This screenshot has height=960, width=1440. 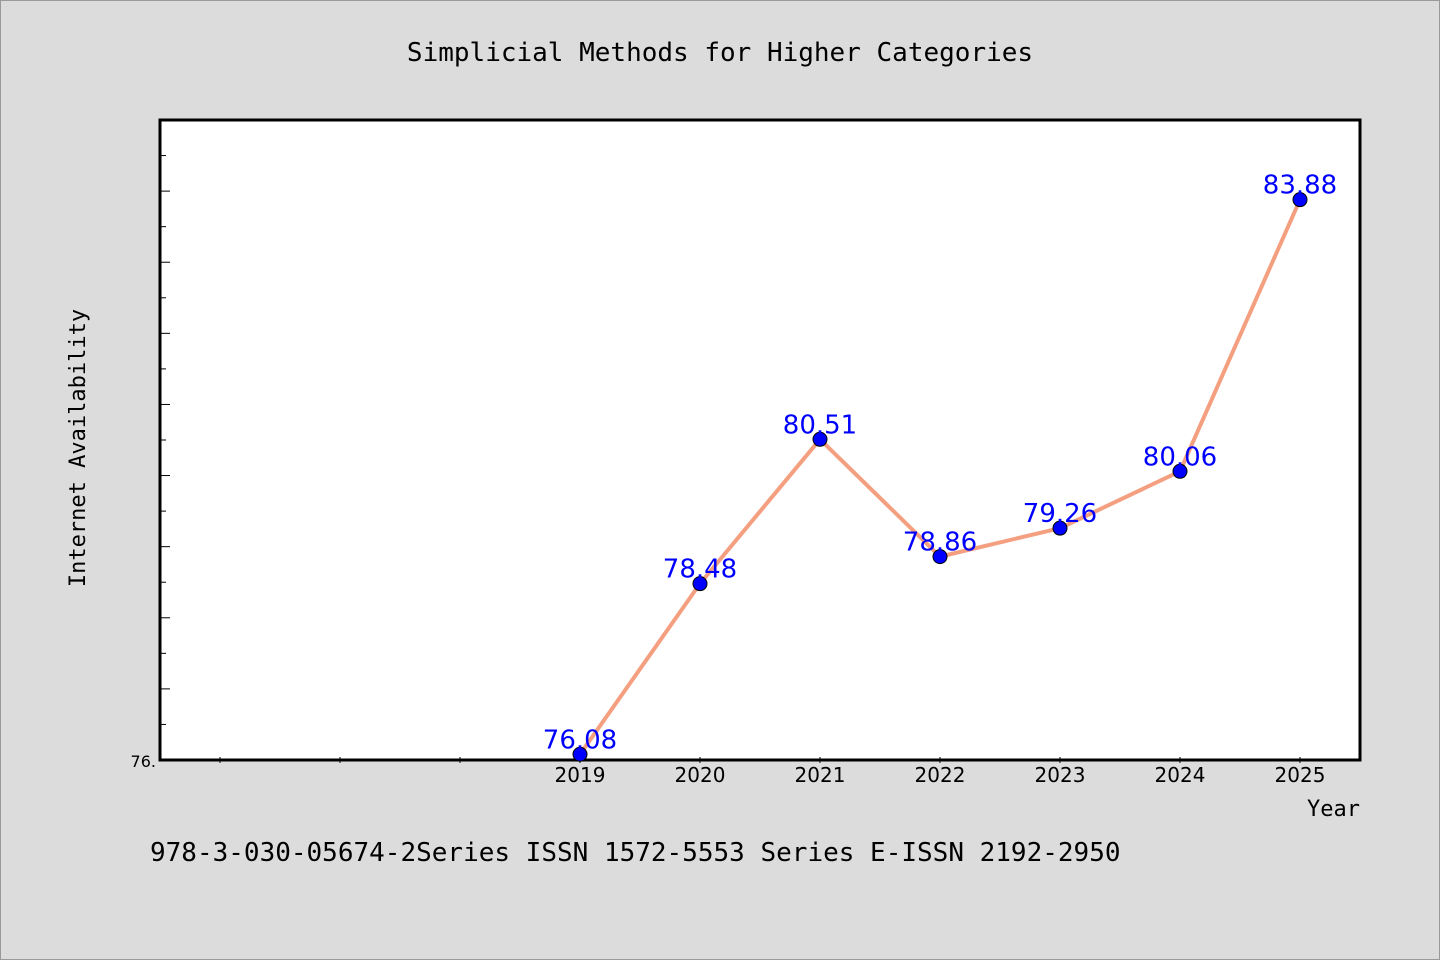 What do you see at coordinates (580, 775) in the screenshot?
I see `x-tick-label: 2019` at bounding box center [580, 775].